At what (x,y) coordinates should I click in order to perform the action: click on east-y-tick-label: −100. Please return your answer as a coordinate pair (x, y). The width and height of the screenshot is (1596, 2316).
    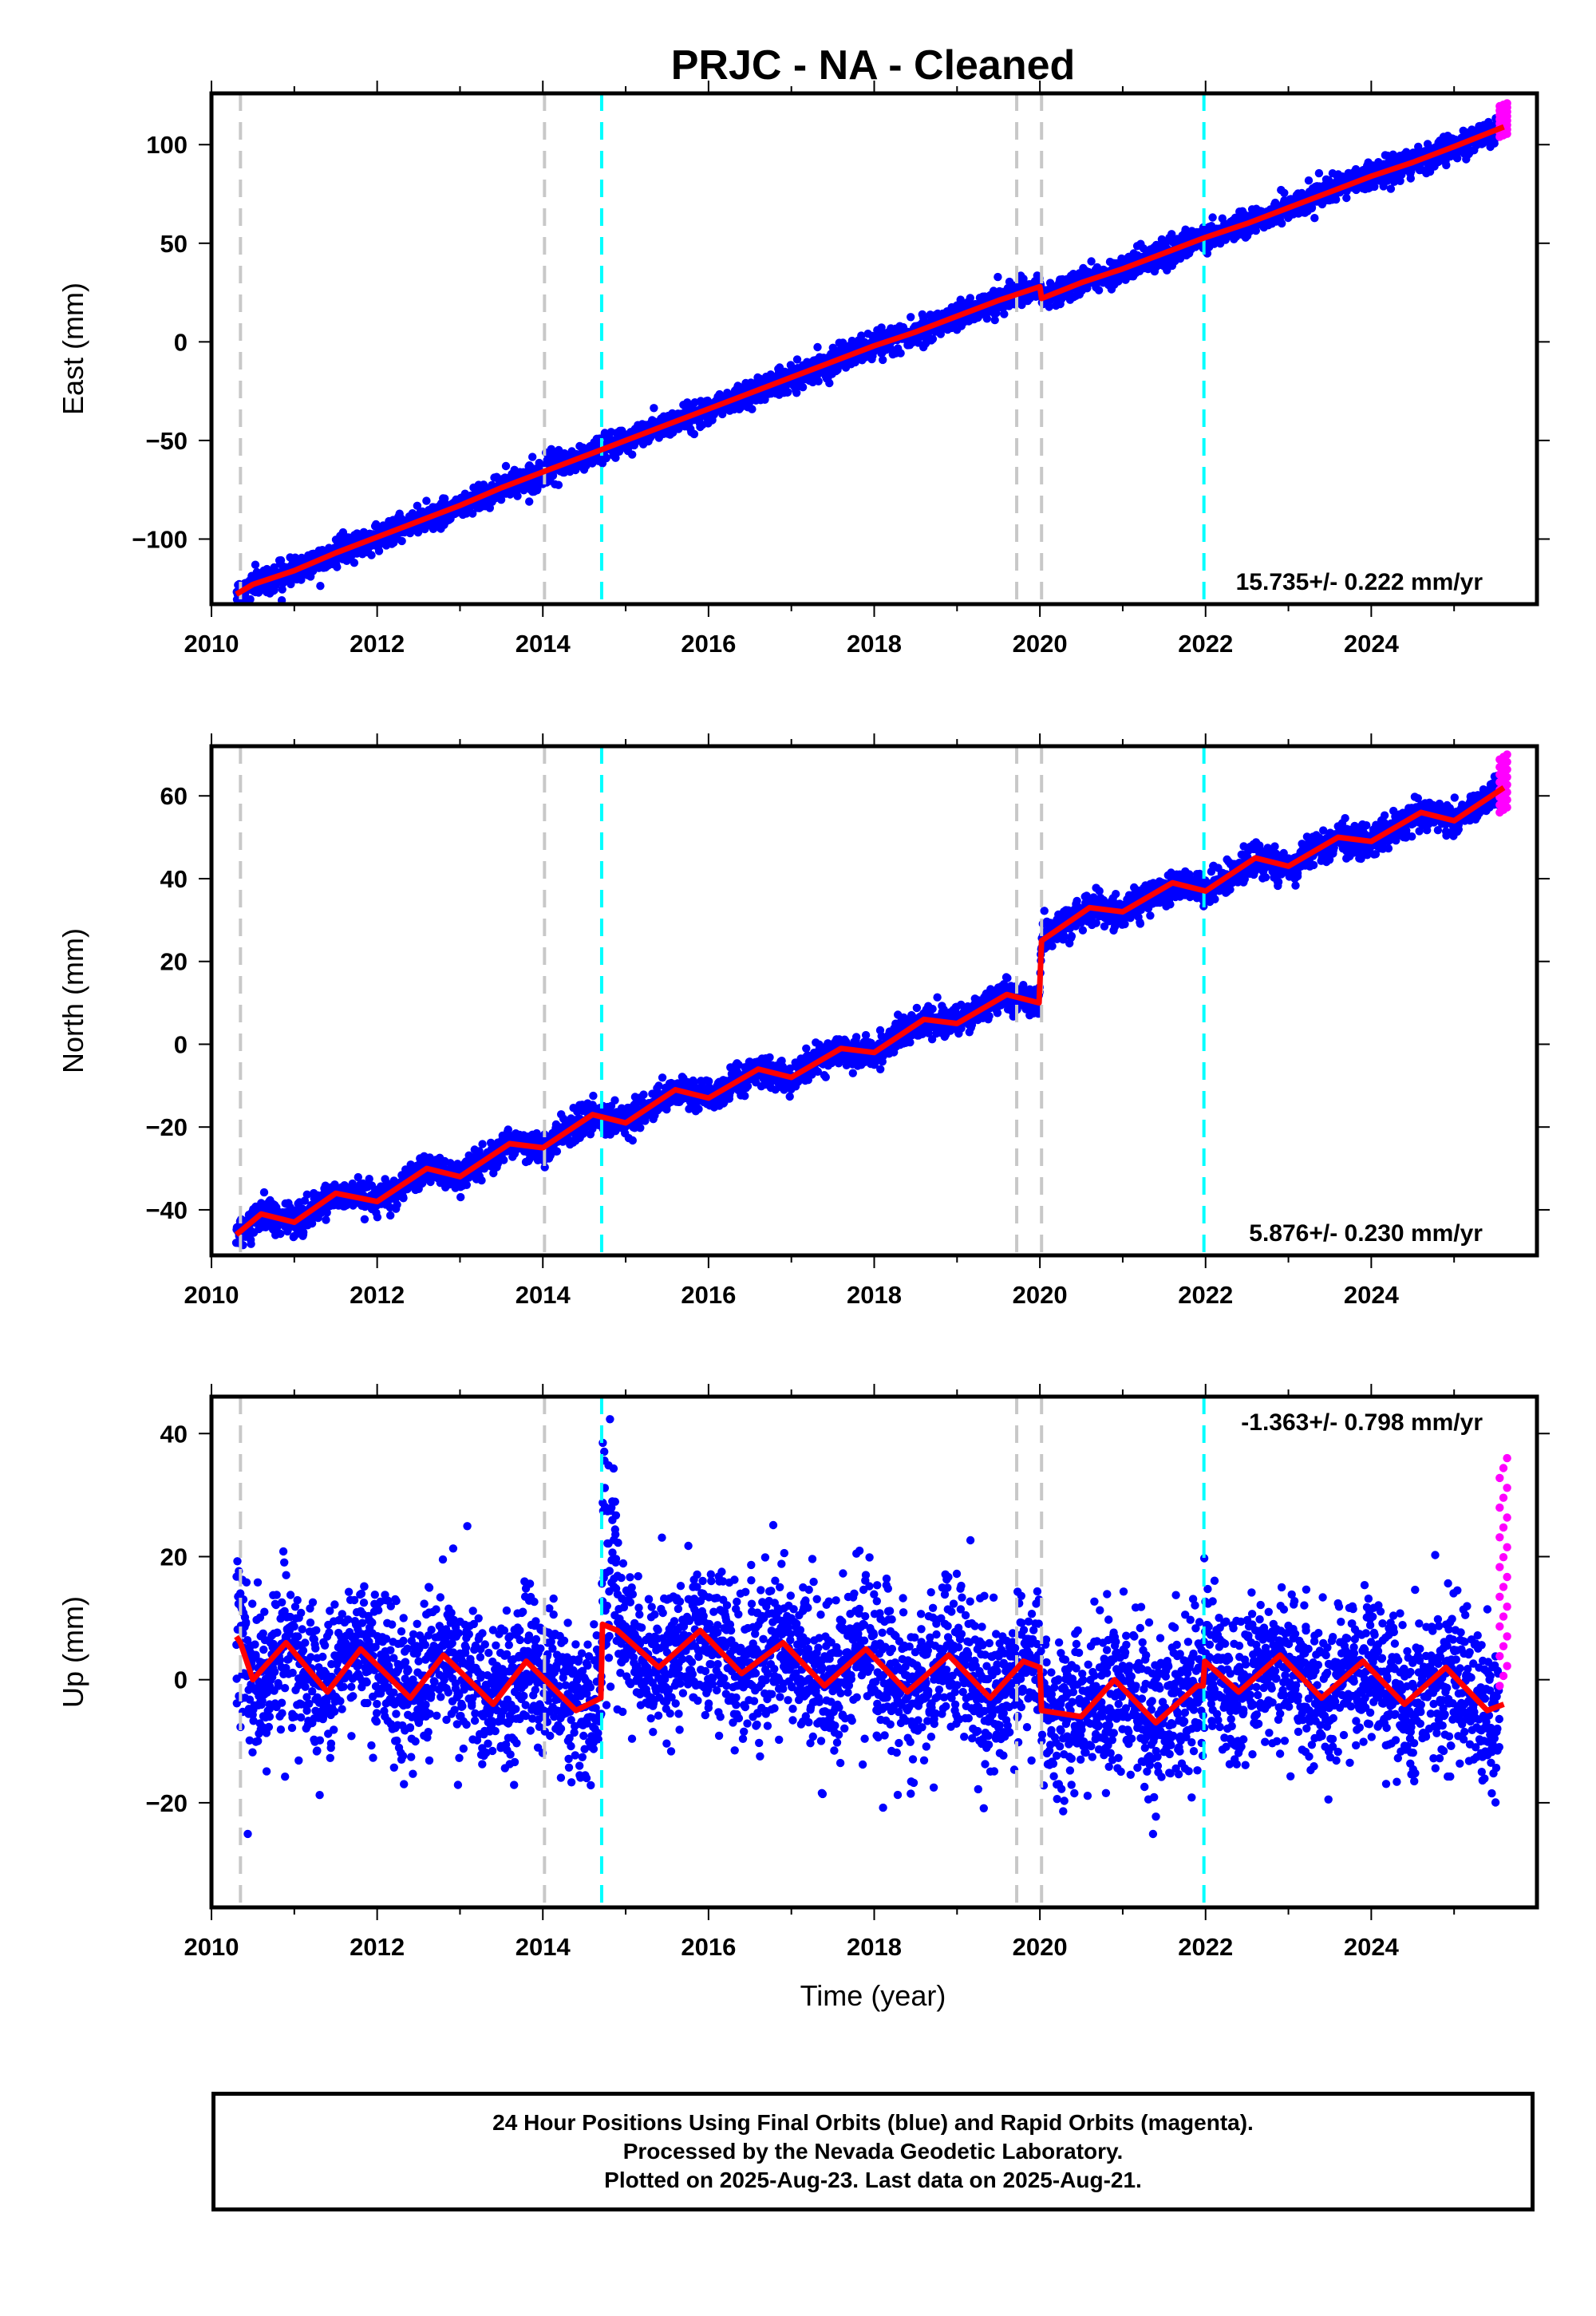
    Looking at the image, I should click on (160, 539).